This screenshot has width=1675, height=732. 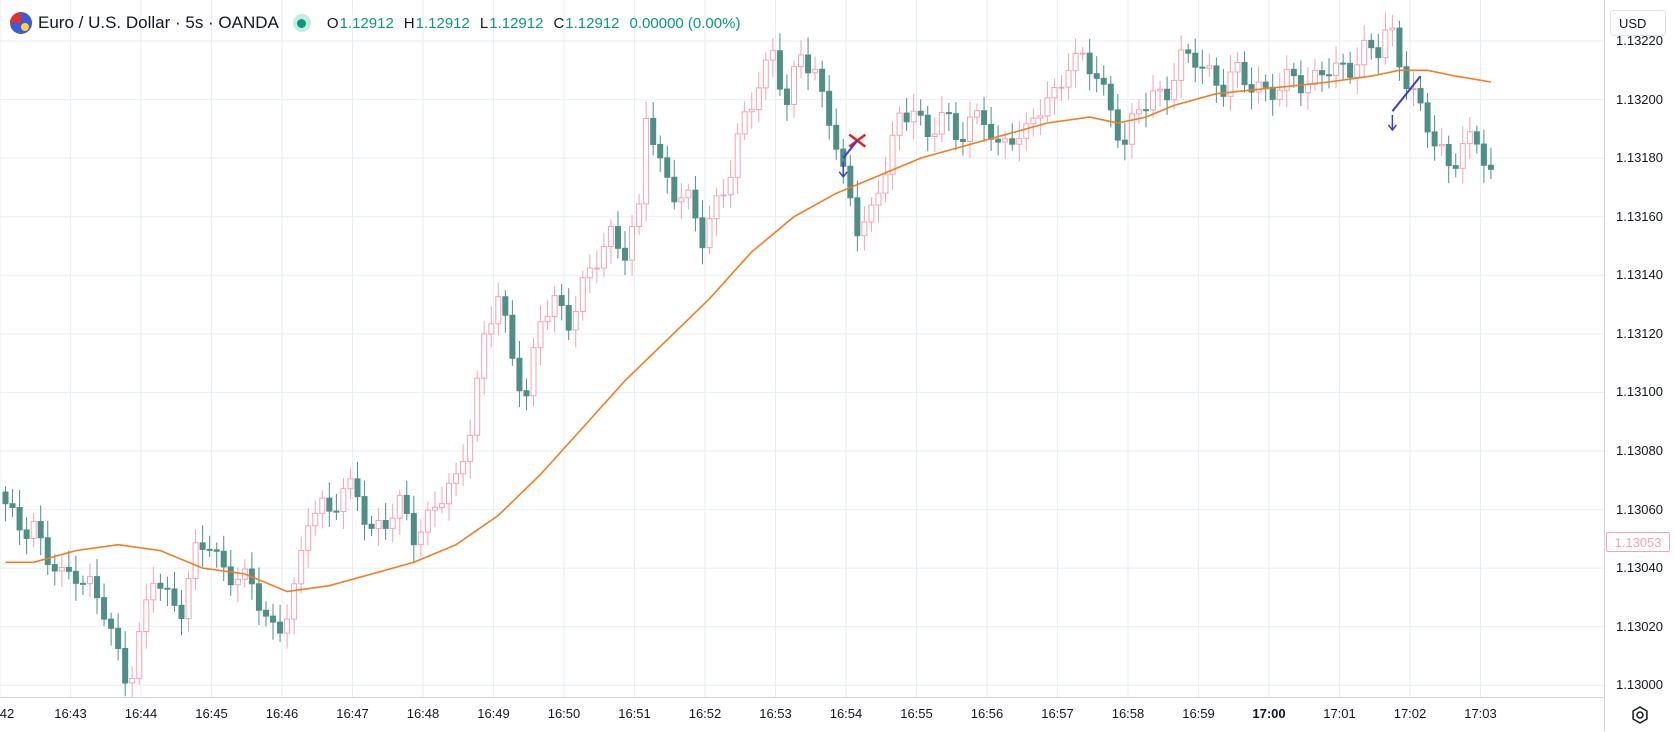 I want to click on time-tick-label: 16:56, so click(x=987, y=713).